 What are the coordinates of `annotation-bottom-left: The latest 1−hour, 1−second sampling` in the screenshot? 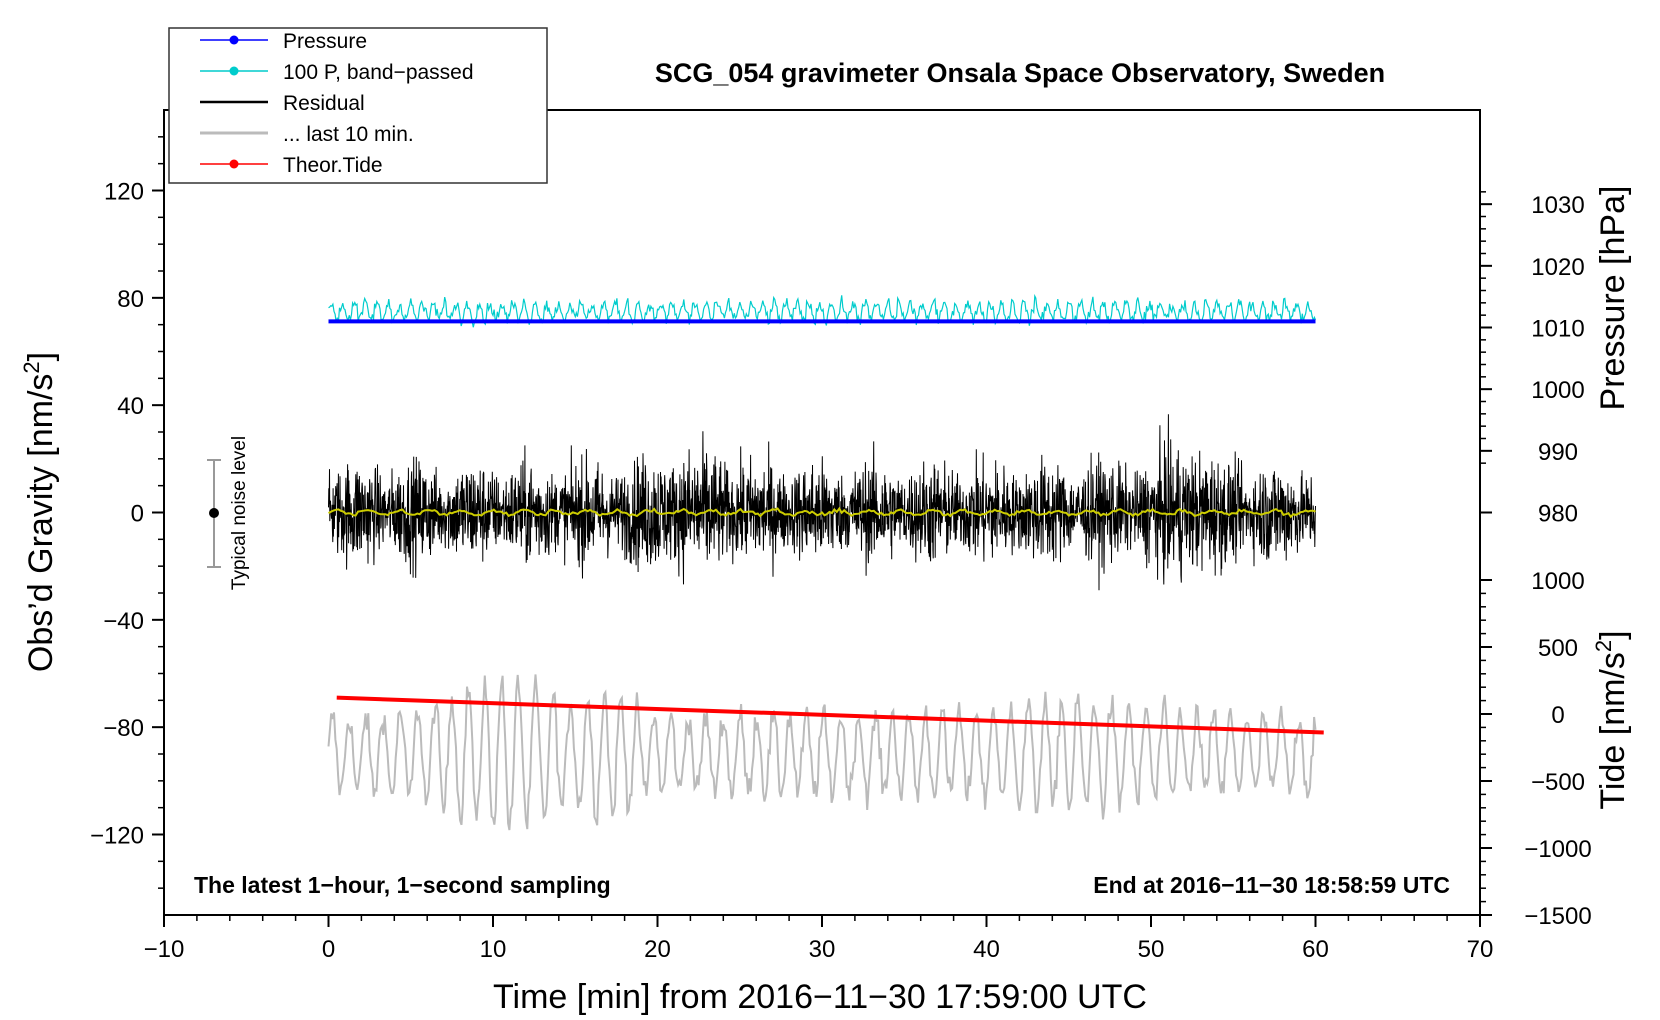 It's located at (402, 885).